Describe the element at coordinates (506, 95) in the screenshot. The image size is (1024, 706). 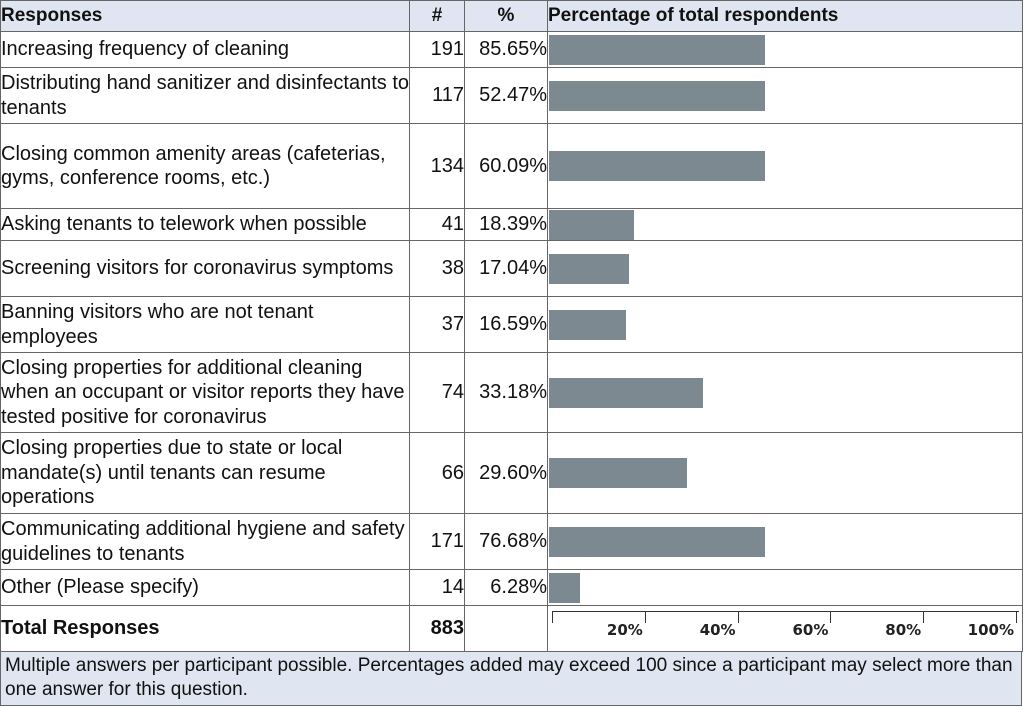
I see `response-percent: 52.47%` at that location.